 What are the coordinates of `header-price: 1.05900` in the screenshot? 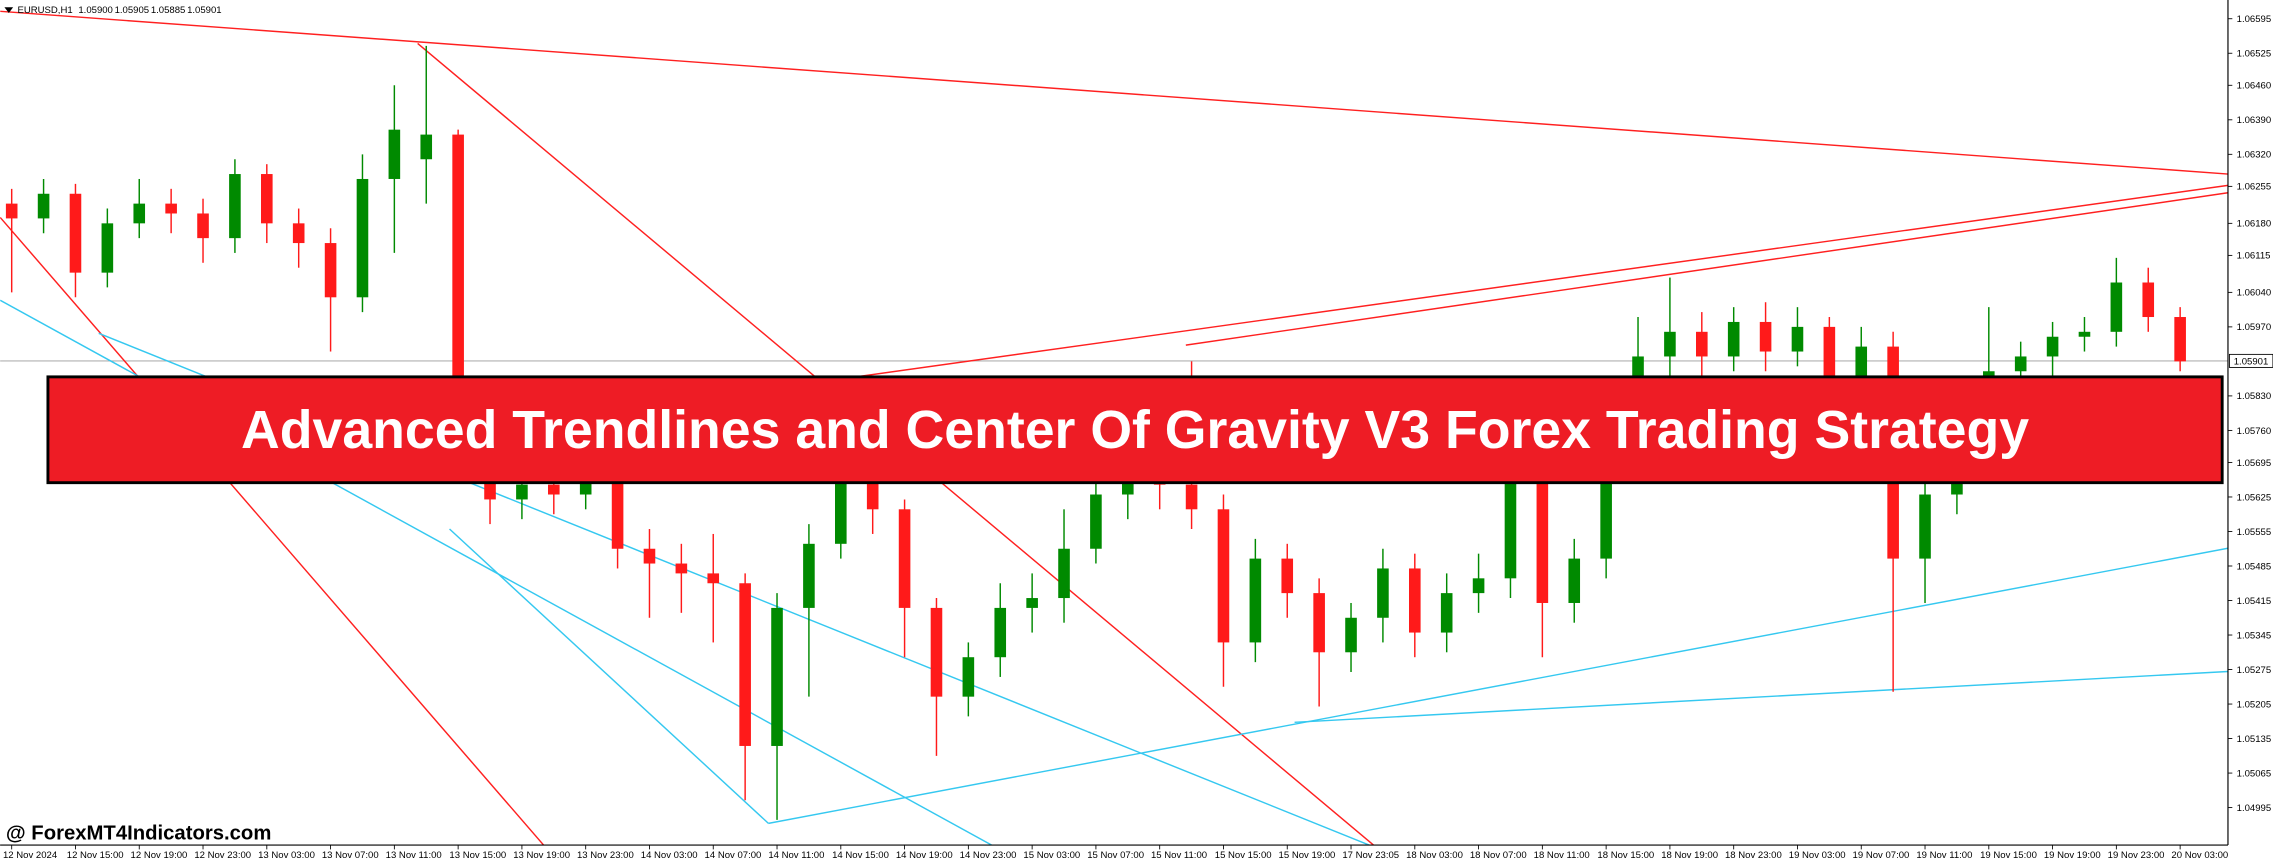 It's located at (95, 10).